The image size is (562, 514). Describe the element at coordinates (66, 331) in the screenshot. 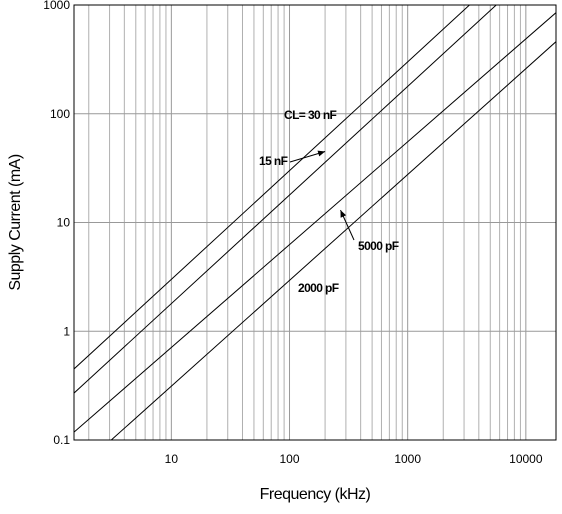

I see `y-tick-label: 1` at that location.